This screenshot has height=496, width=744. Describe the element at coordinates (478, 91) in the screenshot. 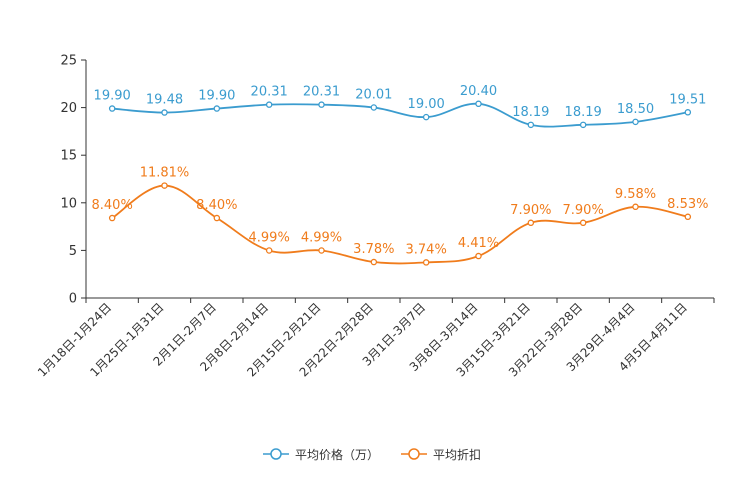

I see `data-label-avg-price: 20.40` at that location.